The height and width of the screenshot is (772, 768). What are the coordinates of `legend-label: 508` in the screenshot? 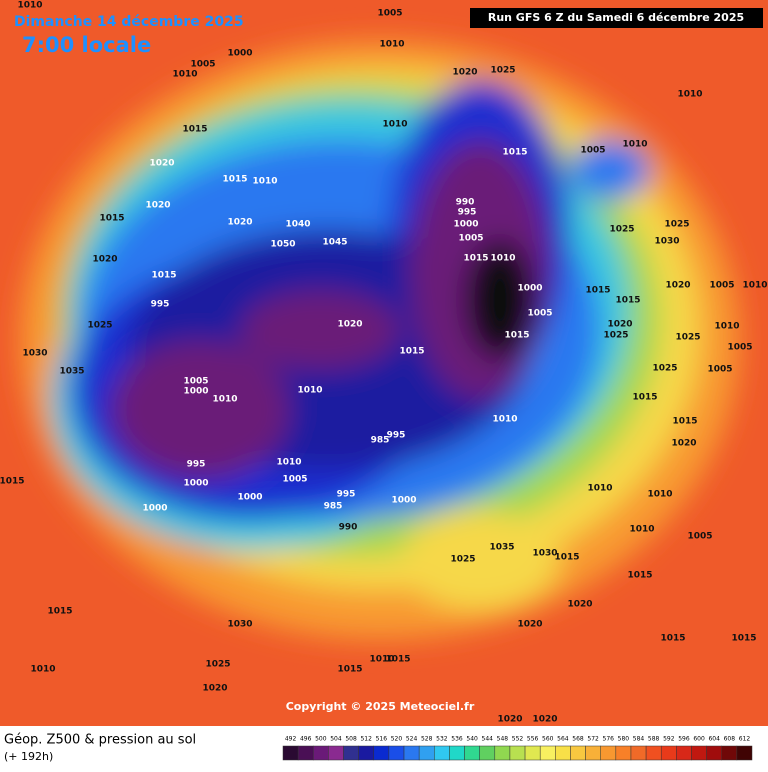 It's located at (351, 739).